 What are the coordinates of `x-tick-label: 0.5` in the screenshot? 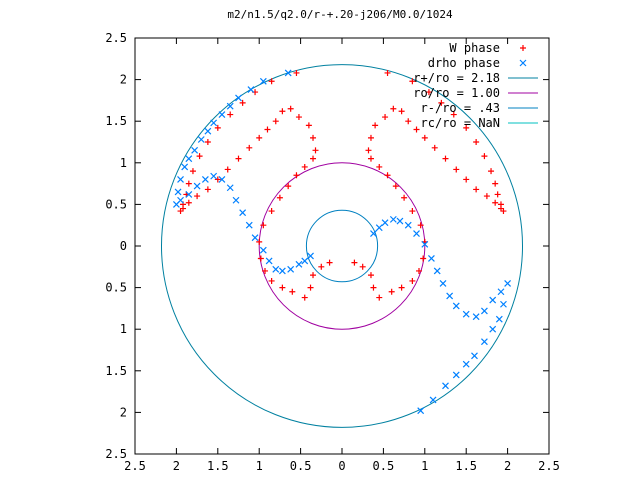 It's located at (301, 466).